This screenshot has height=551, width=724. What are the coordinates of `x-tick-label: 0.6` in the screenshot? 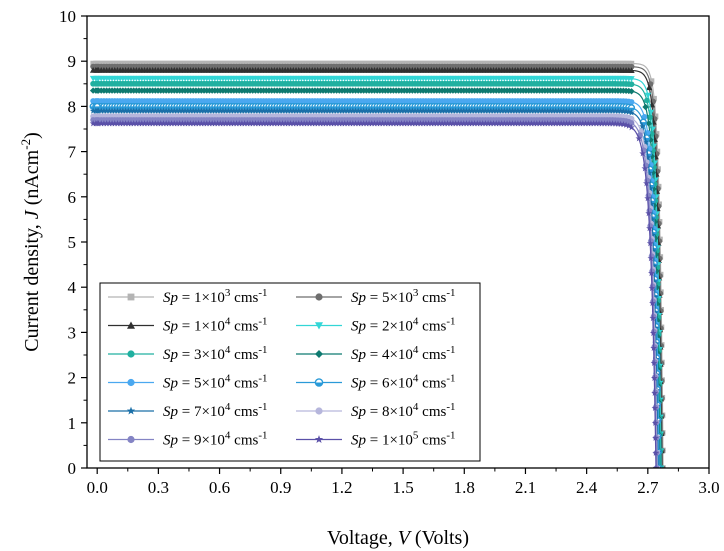 It's located at (219, 487).